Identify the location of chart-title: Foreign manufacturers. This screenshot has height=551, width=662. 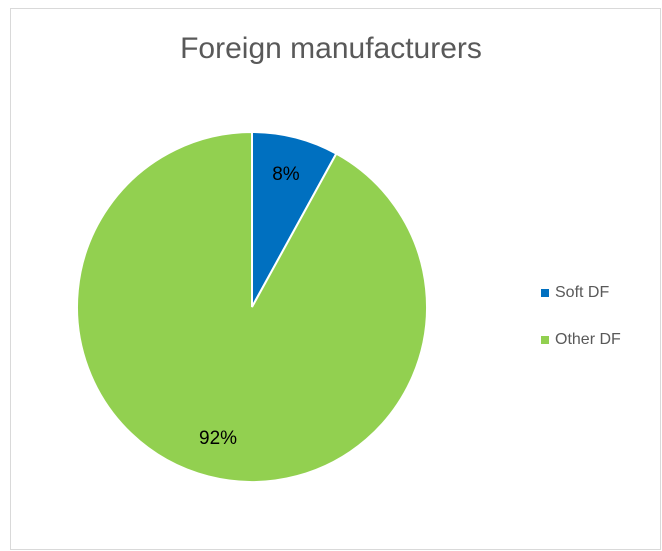
(331, 48).